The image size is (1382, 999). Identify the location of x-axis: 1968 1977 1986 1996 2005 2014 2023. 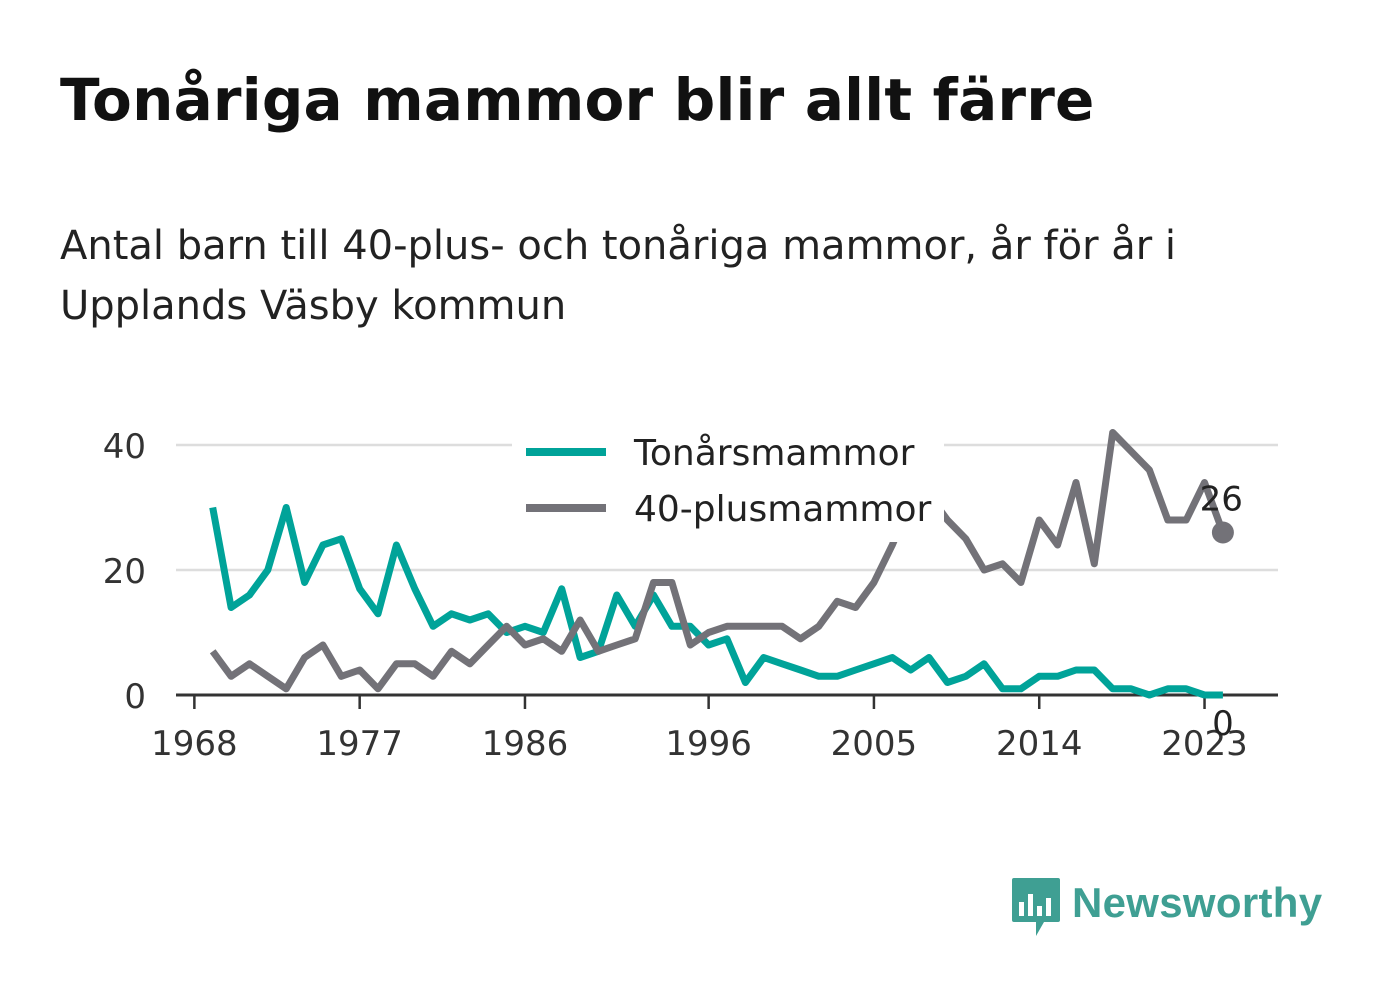
(714, 728).